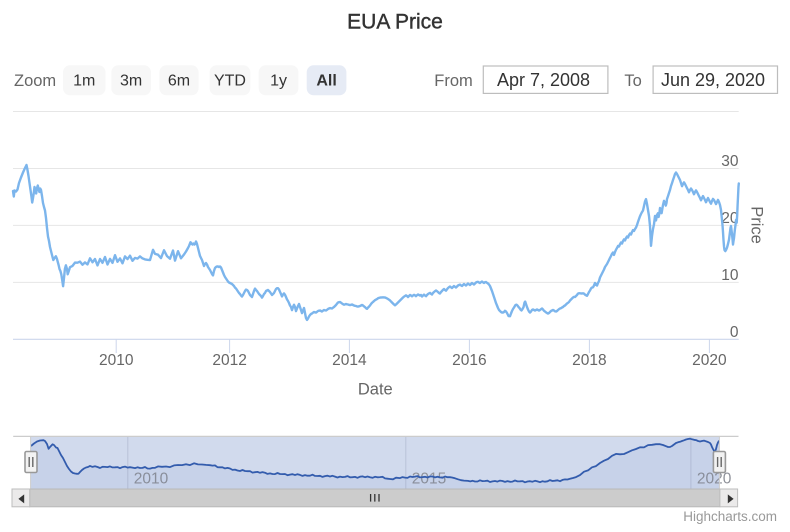 The width and height of the screenshot is (790, 532). Describe the element at coordinates (131, 80) in the screenshot. I see `svg-text: 3m` at that location.